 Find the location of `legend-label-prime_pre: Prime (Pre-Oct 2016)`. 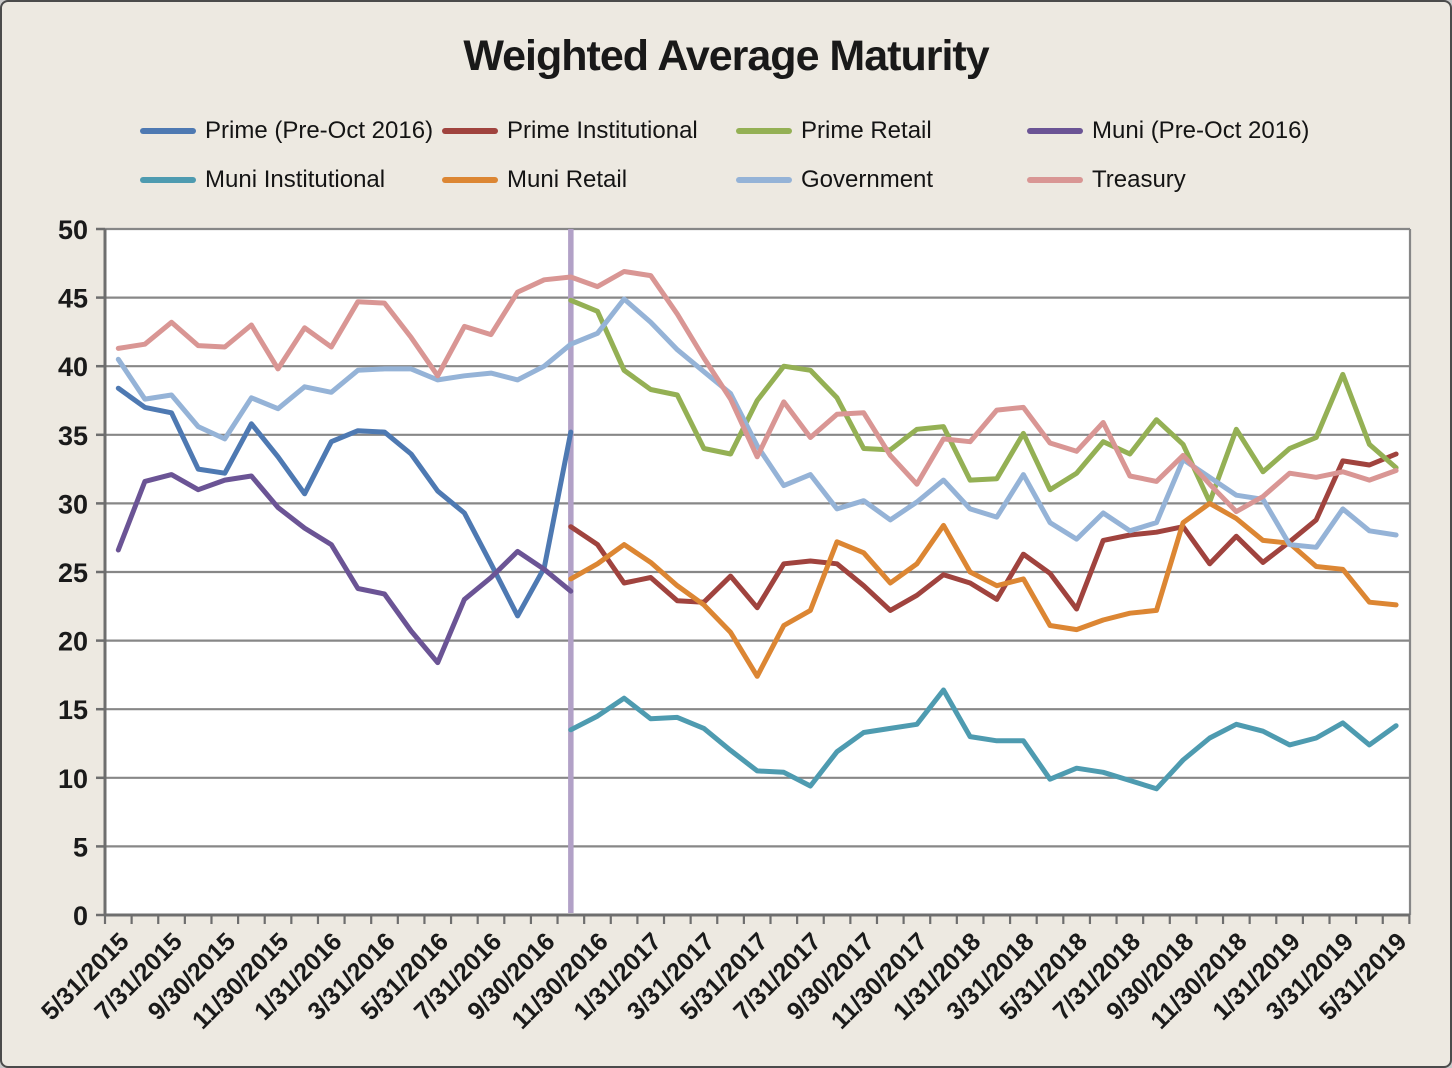

legend-label-prime_pre: Prime (Pre-Oct 2016) is located at coordinates (319, 130).